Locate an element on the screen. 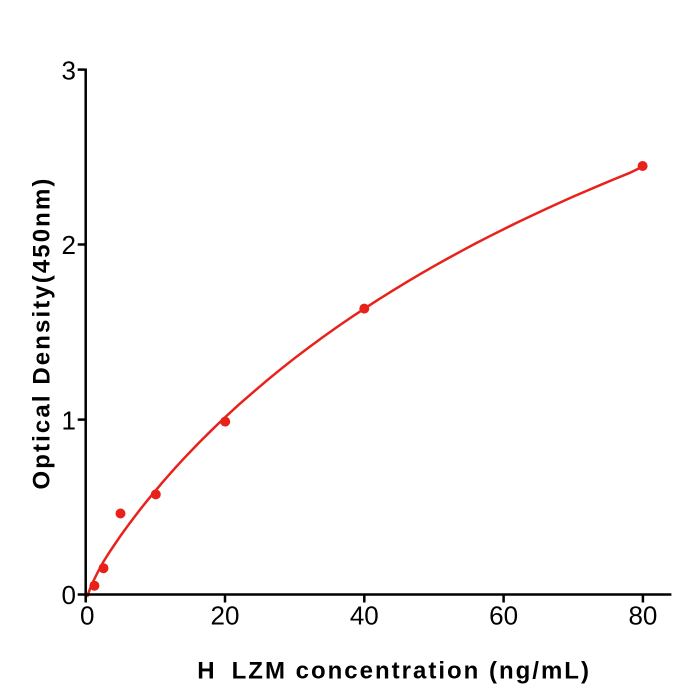 This screenshot has width=700, height=700. svg-text: Optical Density(450nm) is located at coordinates (42, 333).